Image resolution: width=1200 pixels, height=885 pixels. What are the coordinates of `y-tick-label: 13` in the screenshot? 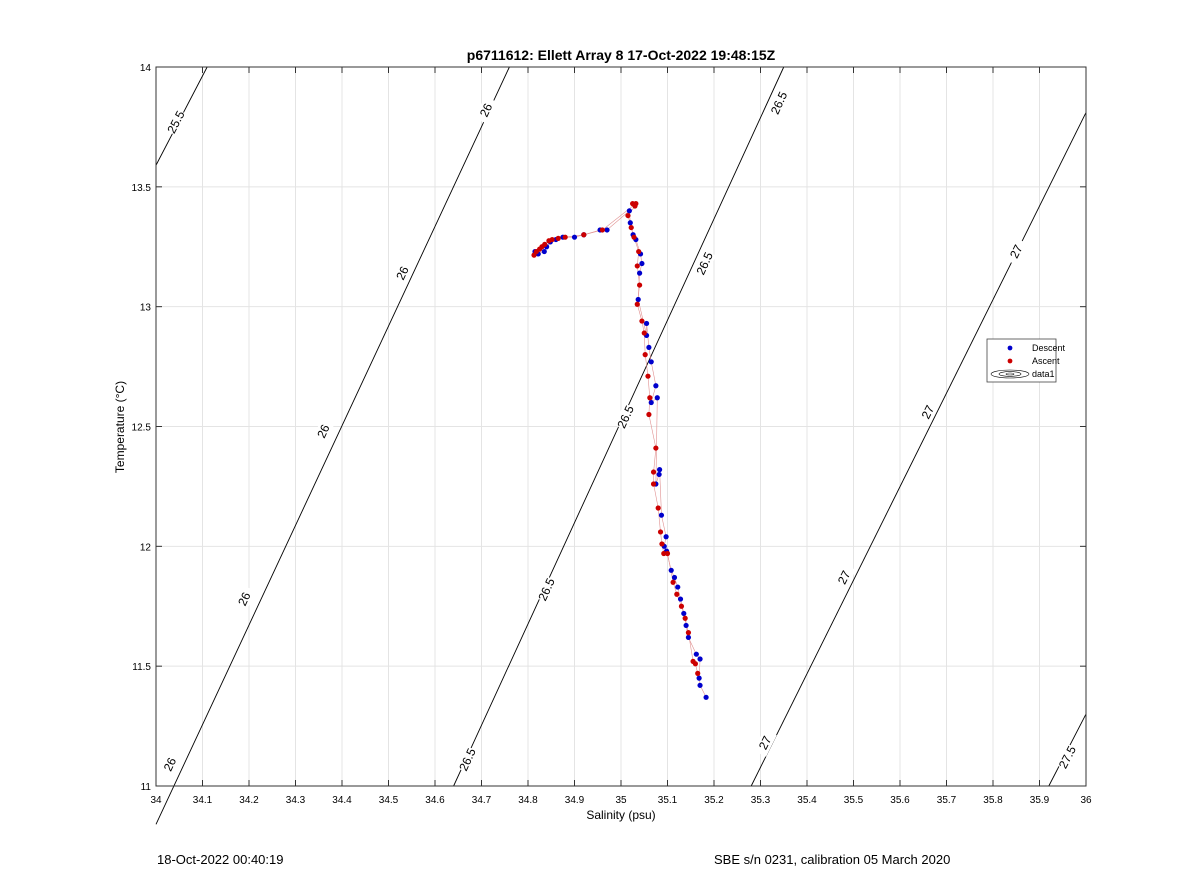 It's located at (146, 308).